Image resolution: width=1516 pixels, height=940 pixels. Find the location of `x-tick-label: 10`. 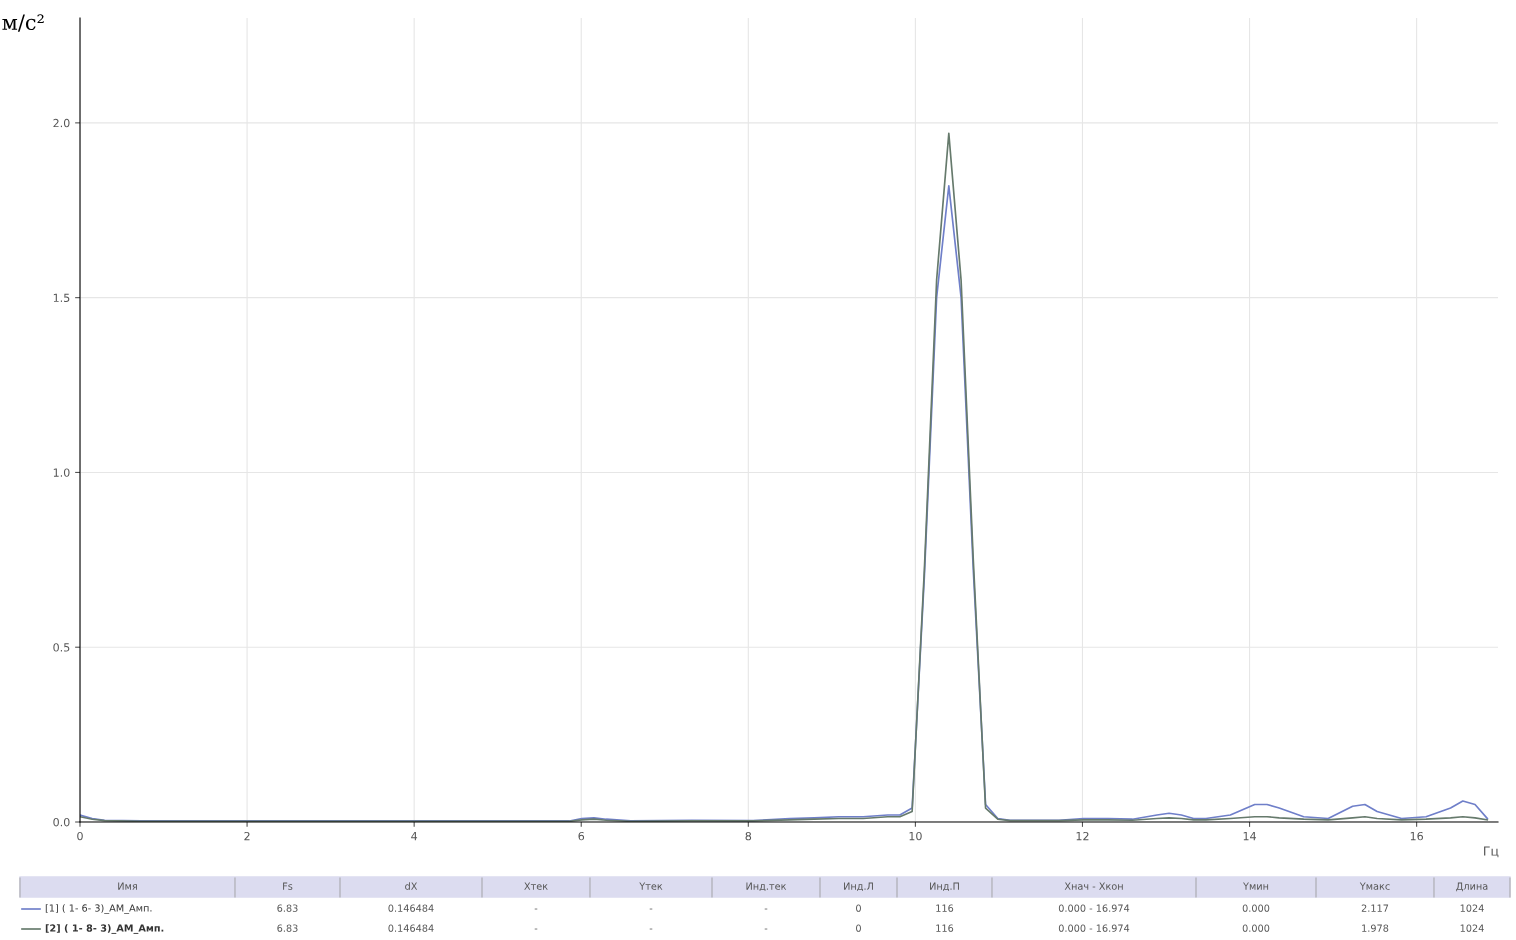

x-tick-label: 10 is located at coordinates (915, 836).